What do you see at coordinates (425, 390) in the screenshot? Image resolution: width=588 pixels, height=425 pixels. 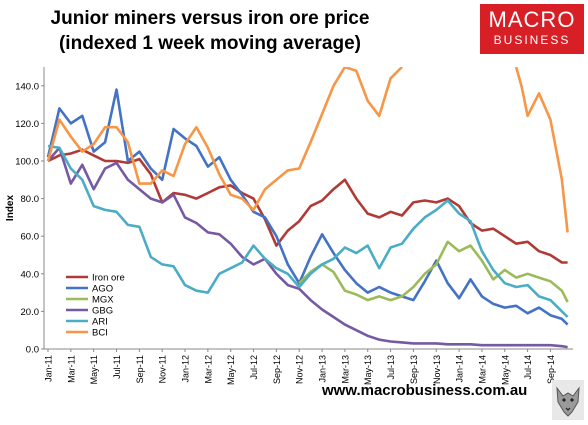 I see `footer-url: www.macrobusiness.com.au` at bounding box center [425, 390].